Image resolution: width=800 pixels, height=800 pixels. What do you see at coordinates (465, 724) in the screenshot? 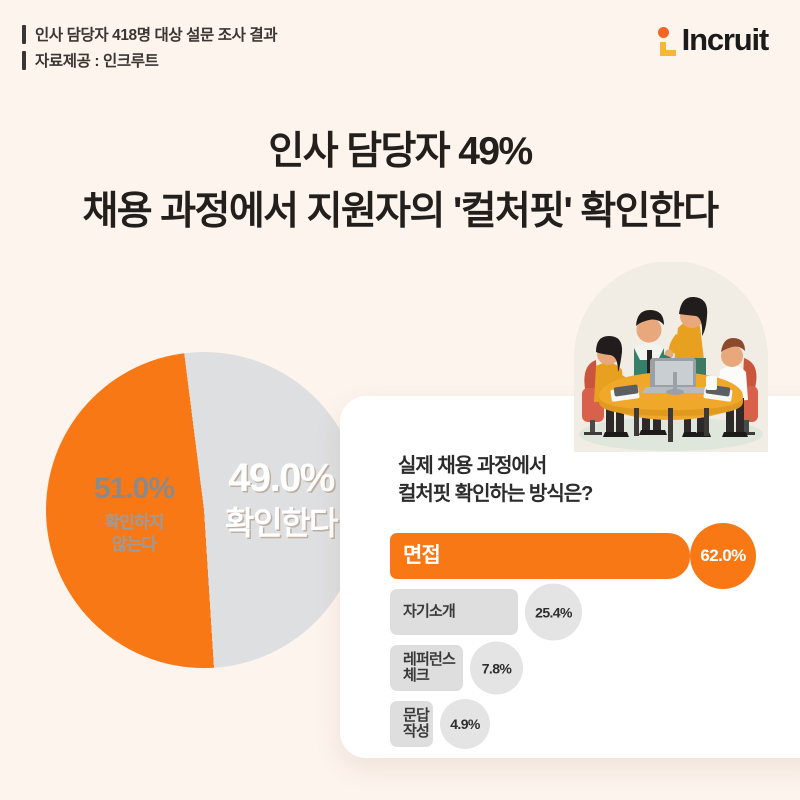
I see `bar-value-badge: 4.9%` at bounding box center [465, 724].